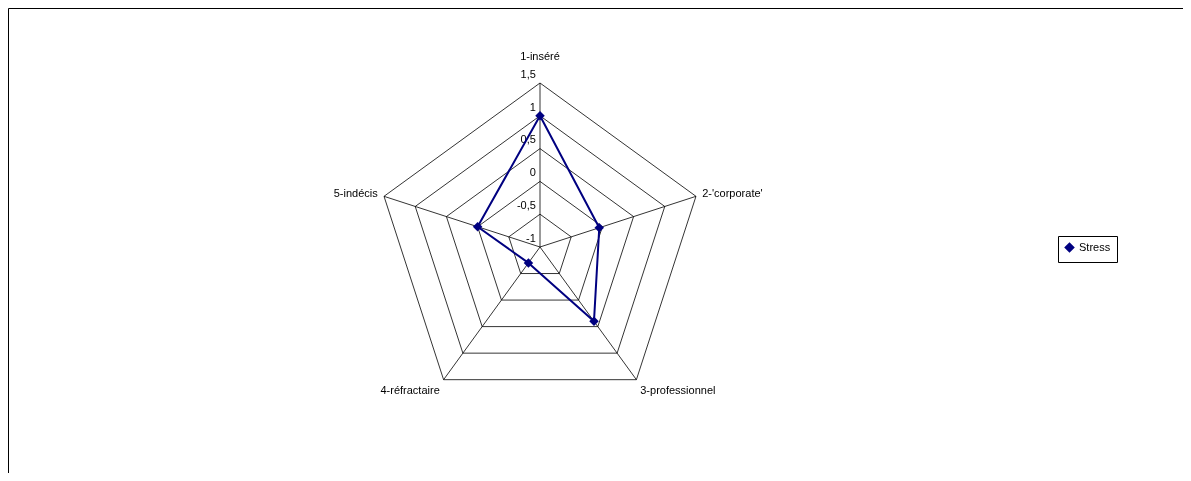  What do you see at coordinates (540, 55) in the screenshot?
I see `spoke-label: 1-inséré` at bounding box center [540, 55].